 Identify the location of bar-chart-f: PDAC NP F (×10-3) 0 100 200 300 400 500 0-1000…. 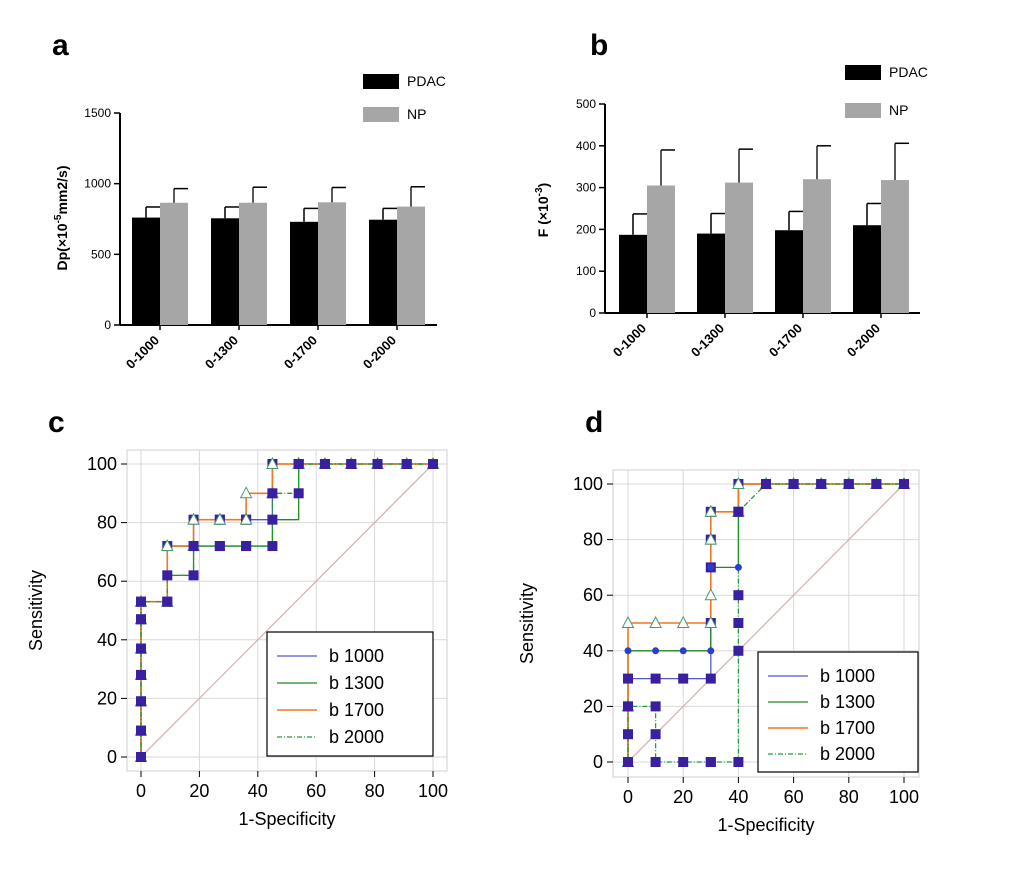
(731, 212).